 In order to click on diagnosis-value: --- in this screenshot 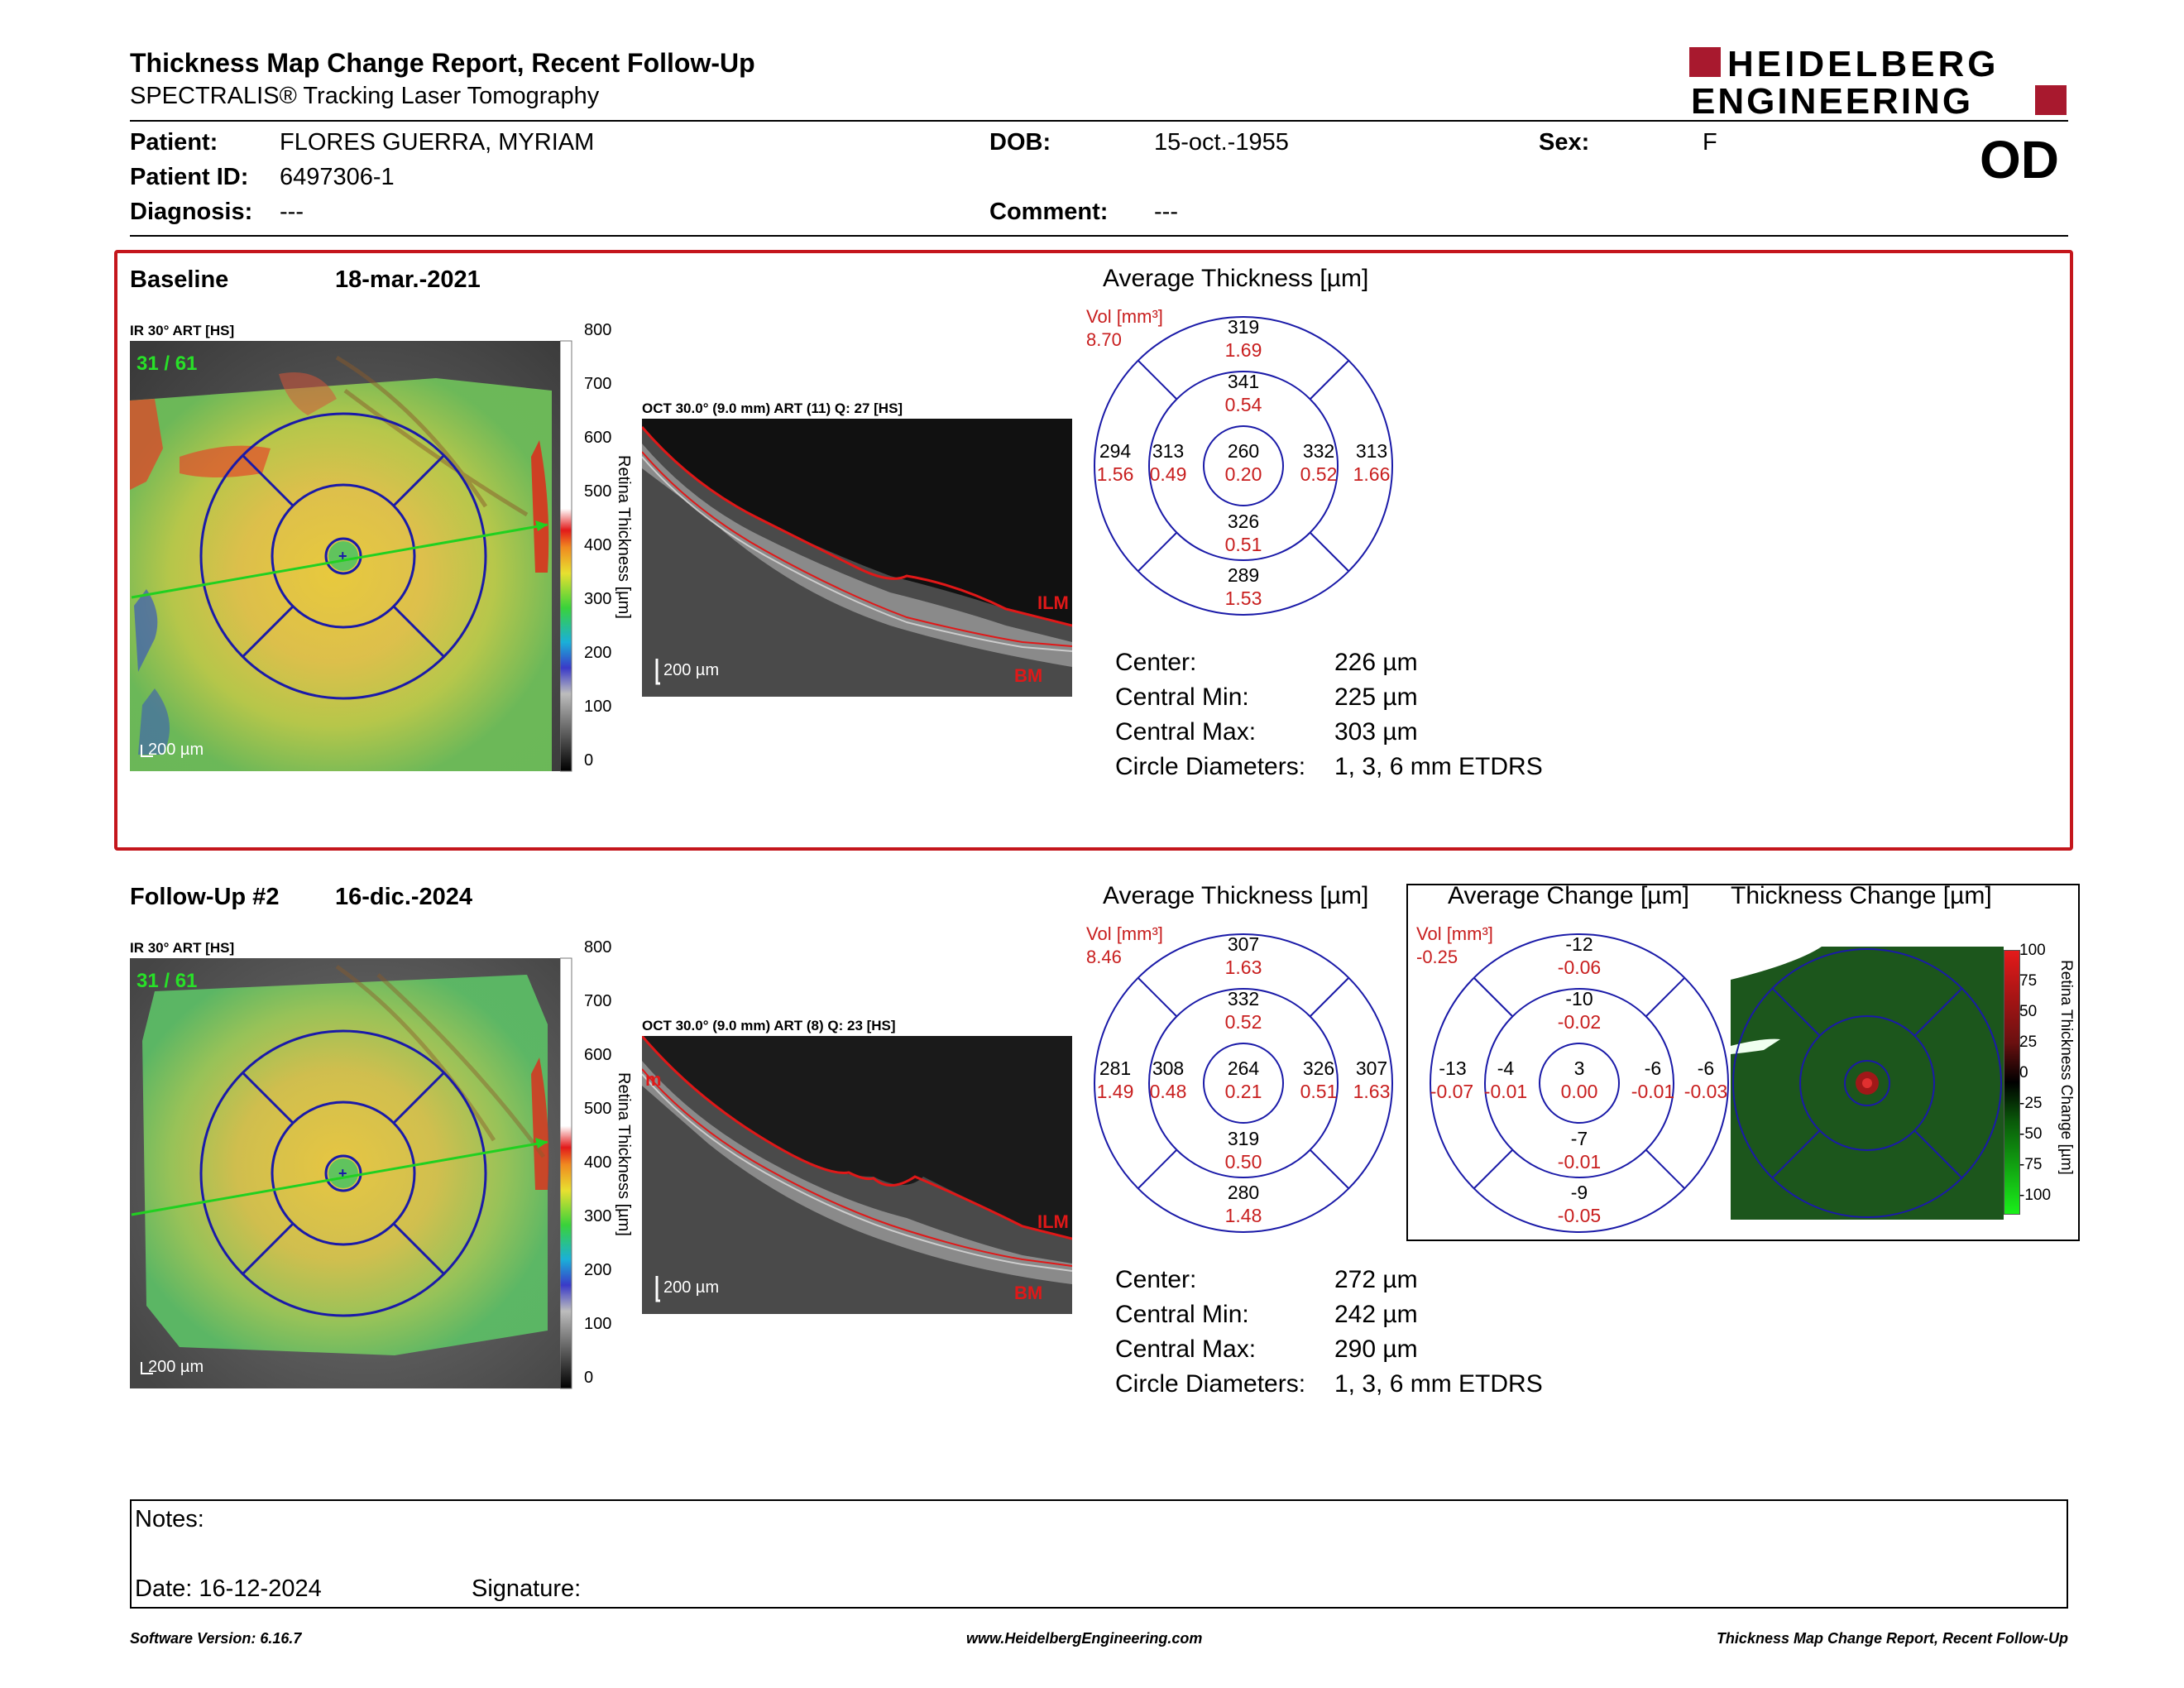, I will do `click(292, 212)`.